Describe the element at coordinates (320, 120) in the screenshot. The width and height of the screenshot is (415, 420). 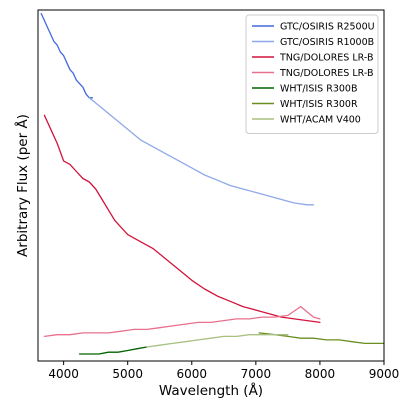
I see `legend-label: WHT/ACAM V400` at that location.